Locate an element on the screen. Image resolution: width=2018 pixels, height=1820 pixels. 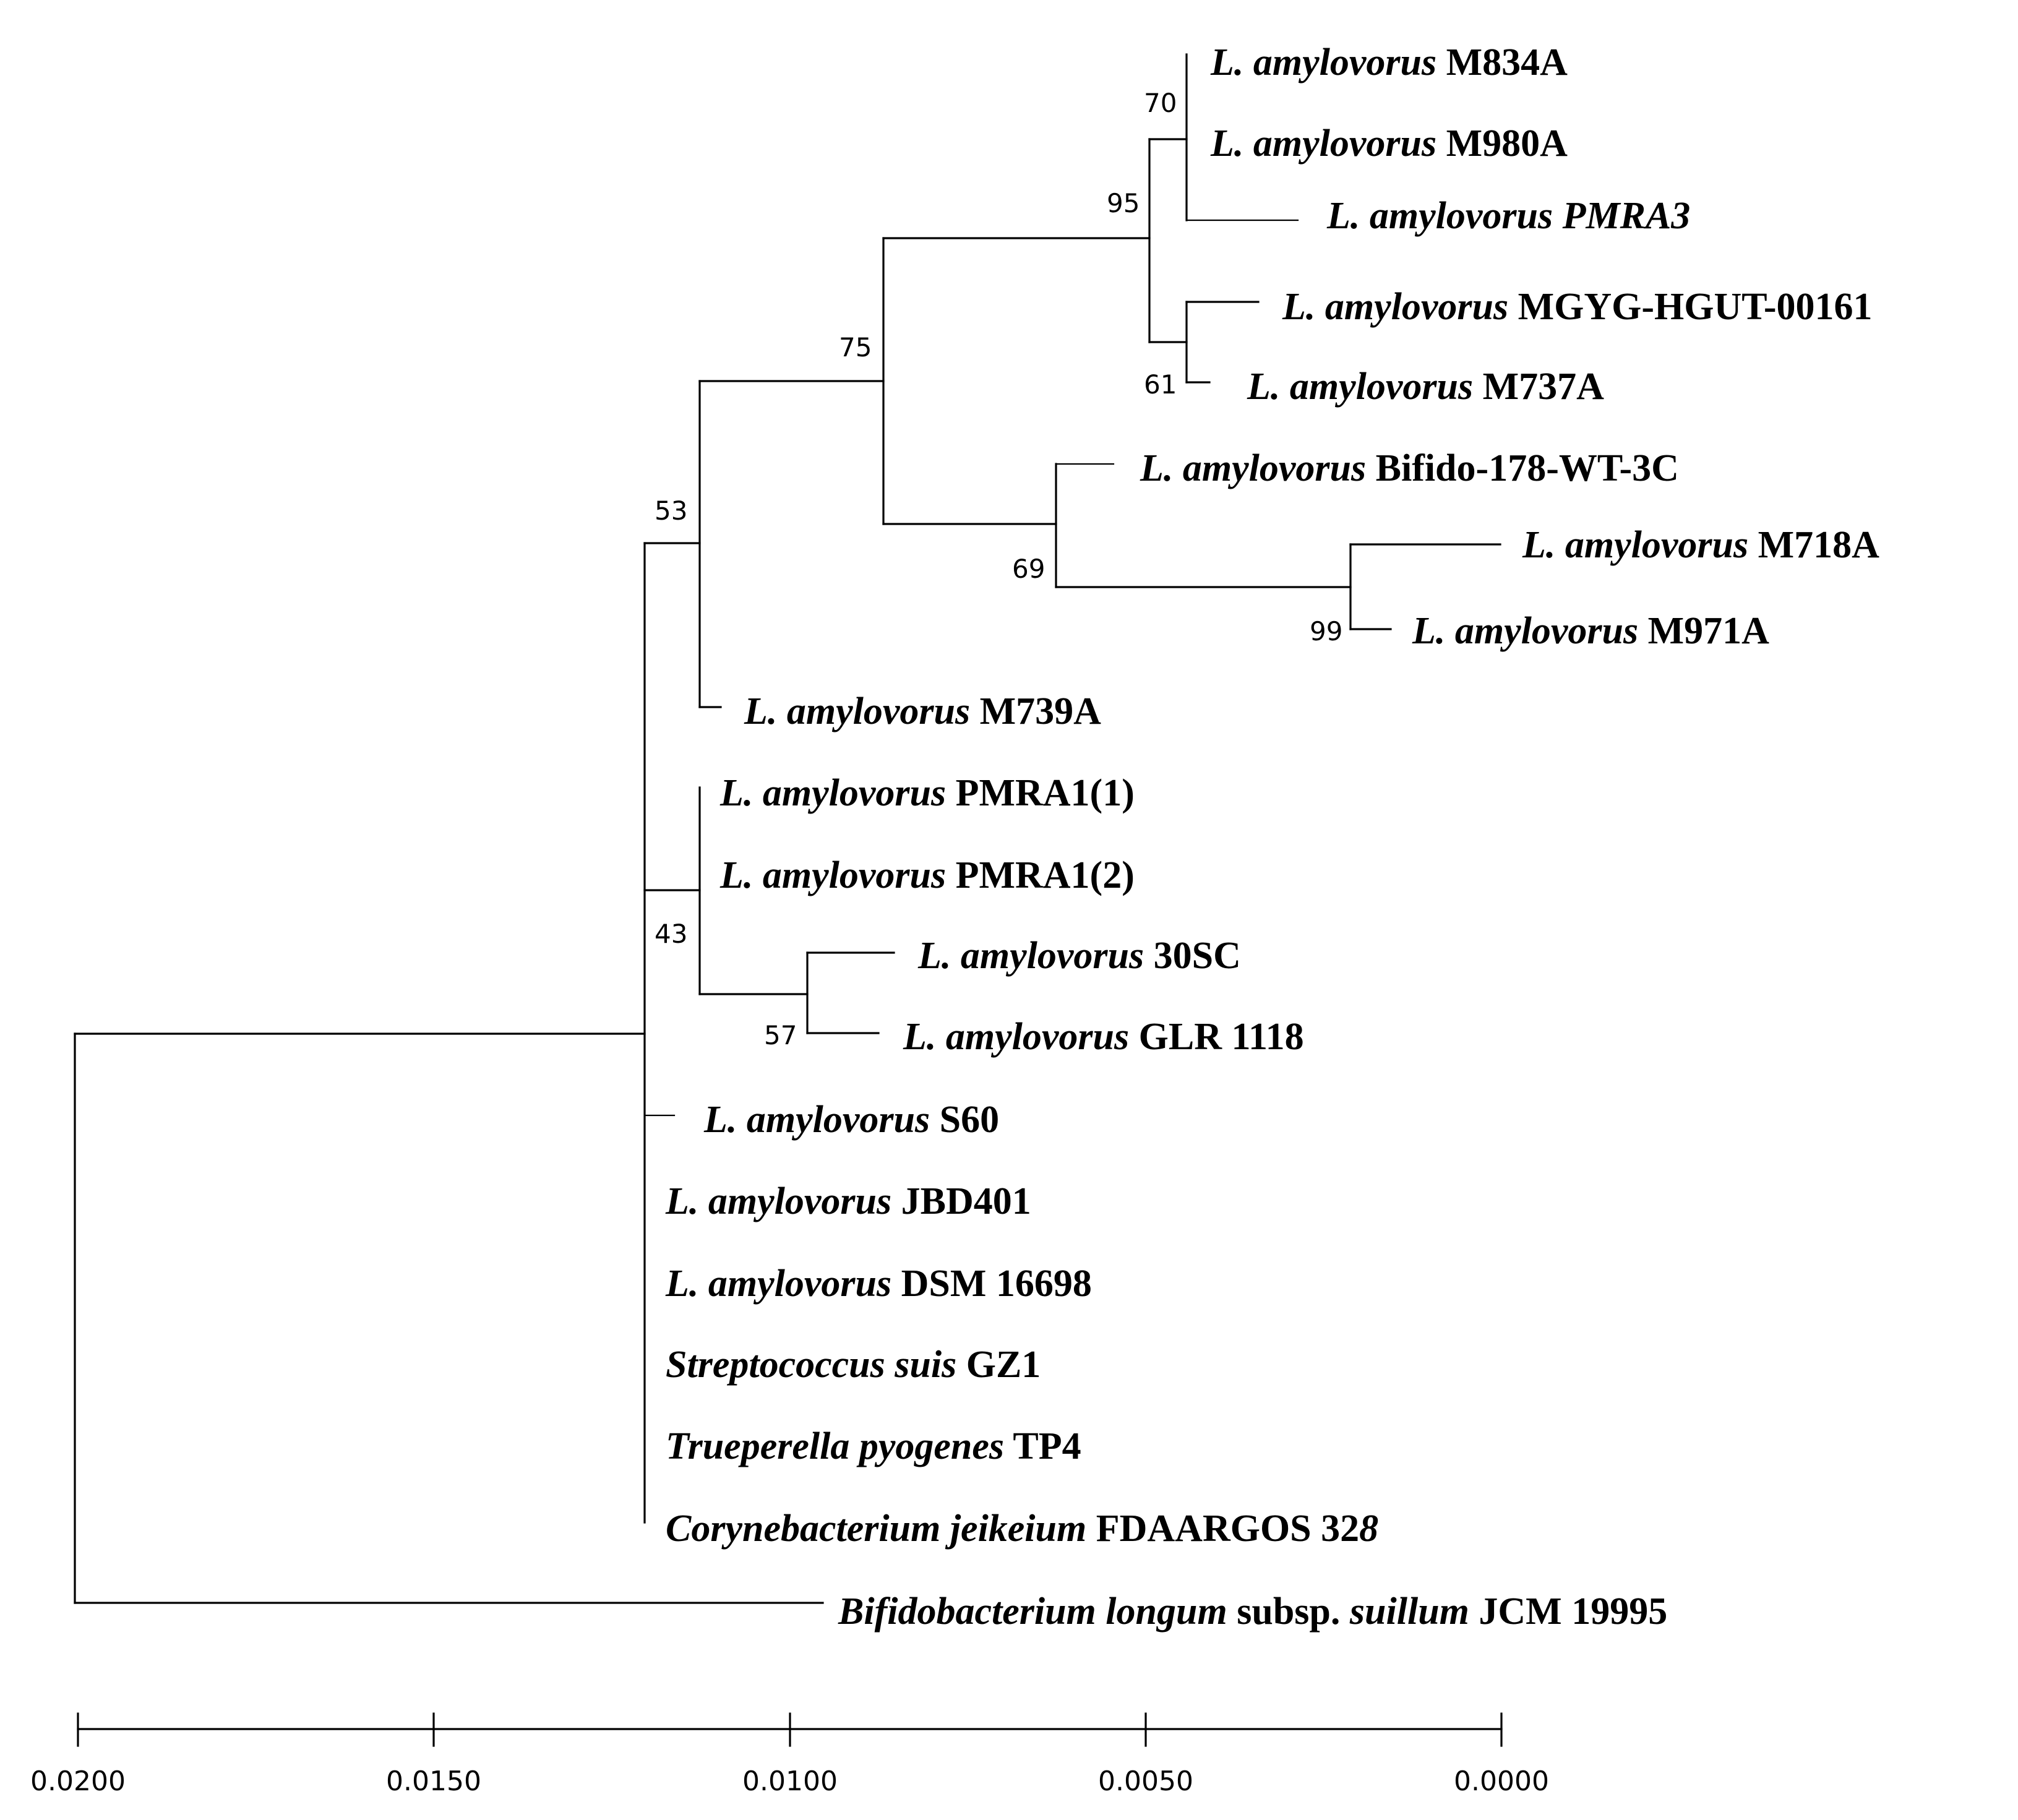
taxon-strain: M834A is located at coordinates (1502, 62).